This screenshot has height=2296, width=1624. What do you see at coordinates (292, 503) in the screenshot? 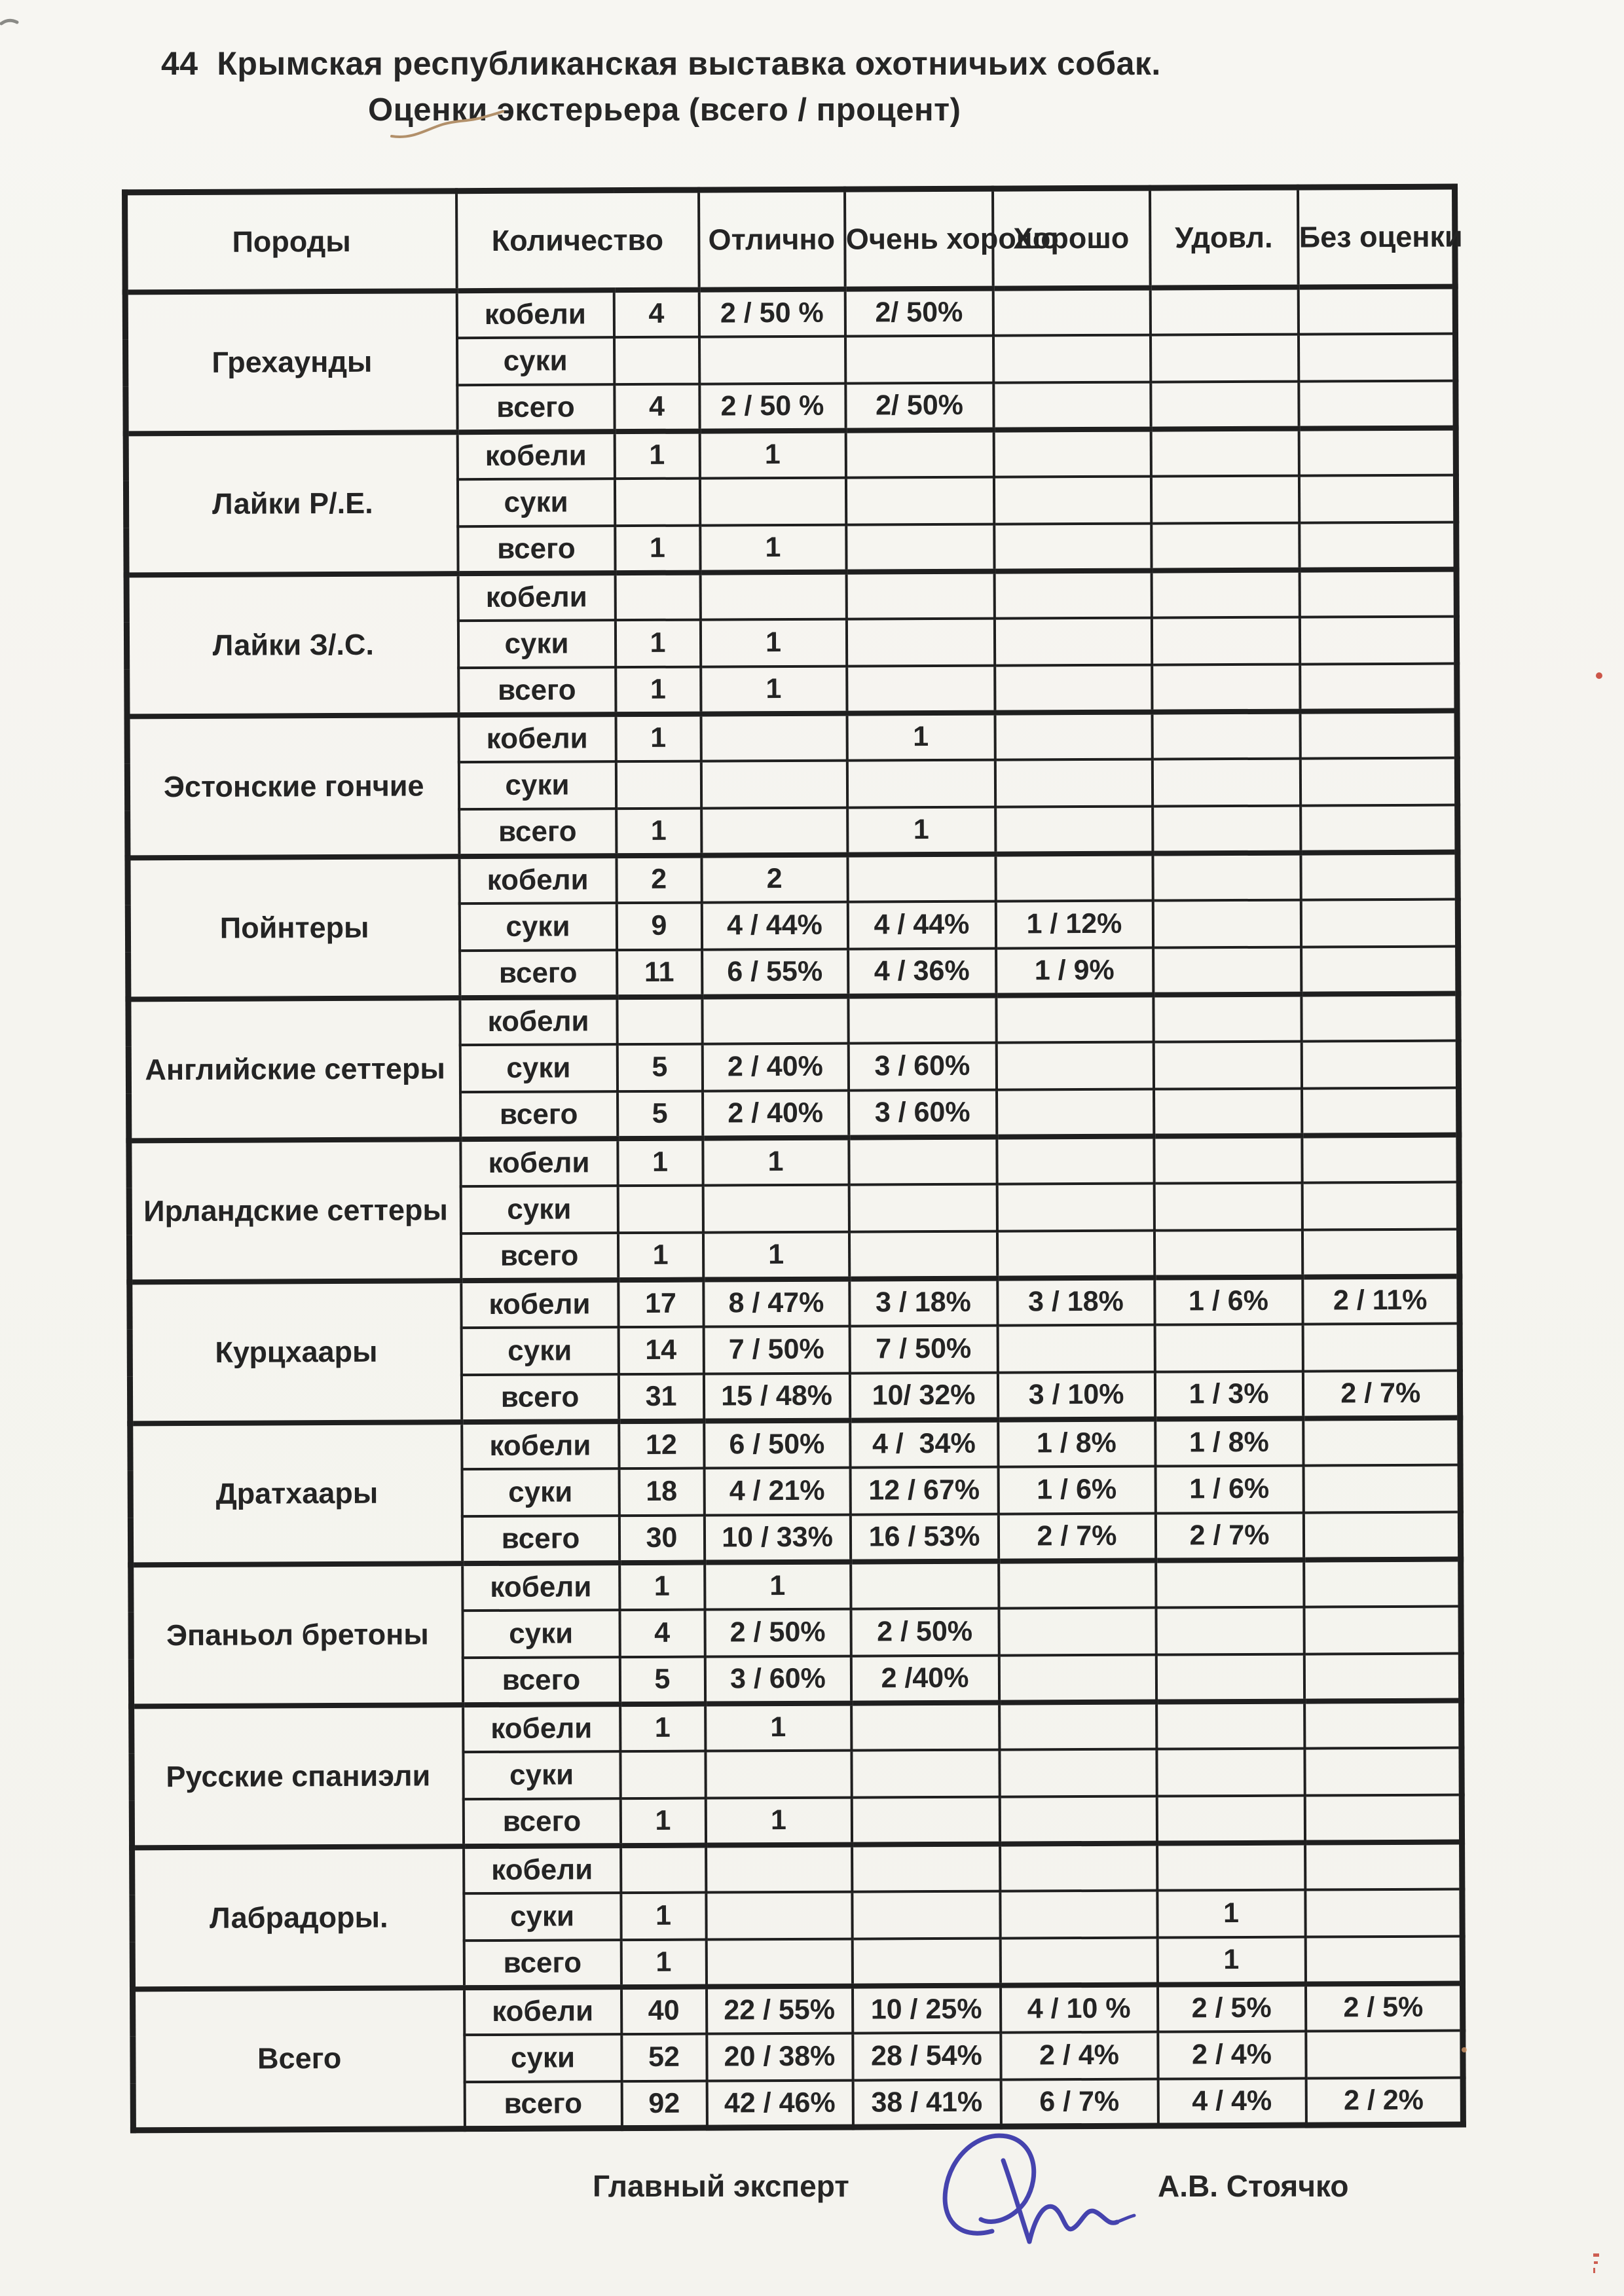
I see `breed-name-cell: Лайки Р/.Е.` at bounding box center [292, 503].